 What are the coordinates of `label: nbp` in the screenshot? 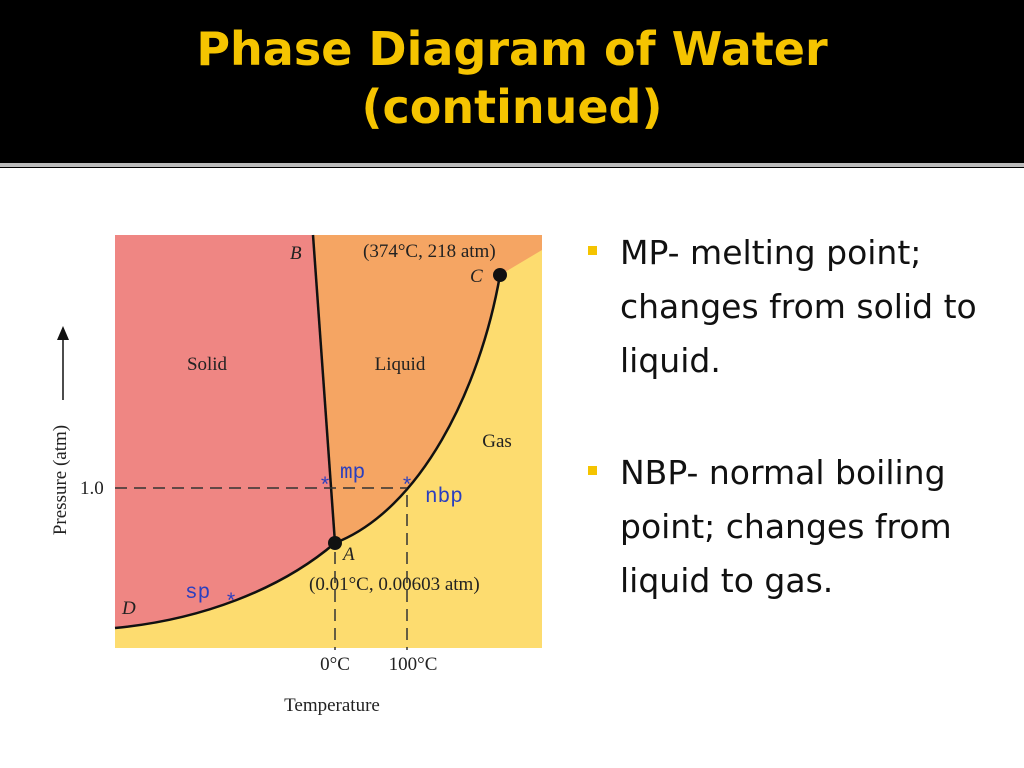 It's located at (444, 497).